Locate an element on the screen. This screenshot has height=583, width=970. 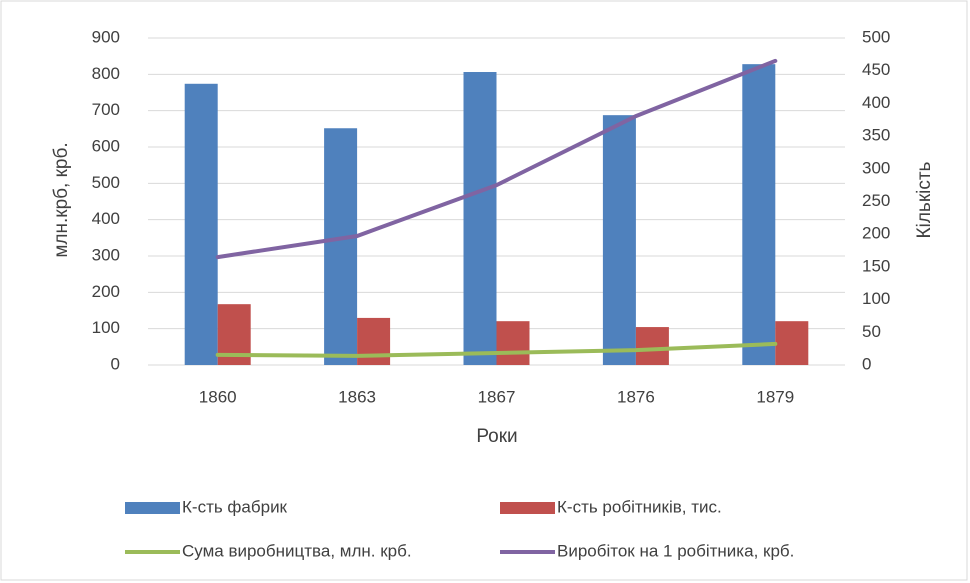
legend-label: К-сть фабрик is located at coordinates (235, 506).